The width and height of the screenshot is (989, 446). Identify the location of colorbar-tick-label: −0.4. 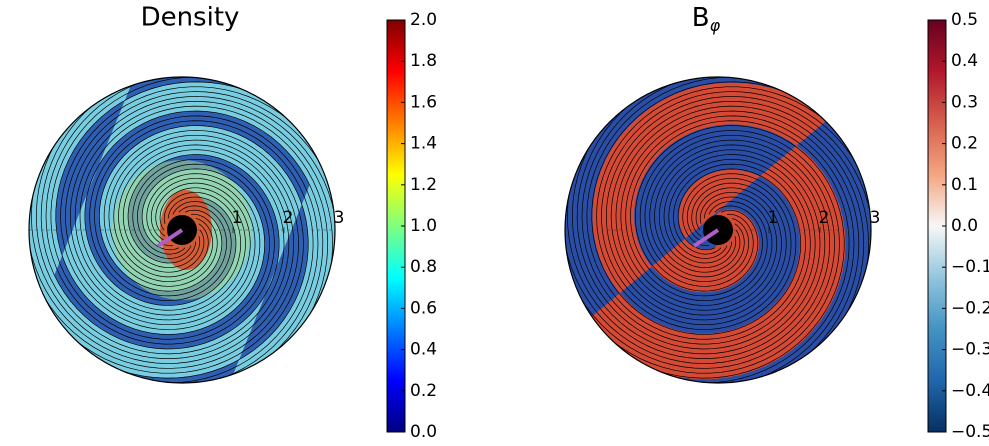
(970, 391).